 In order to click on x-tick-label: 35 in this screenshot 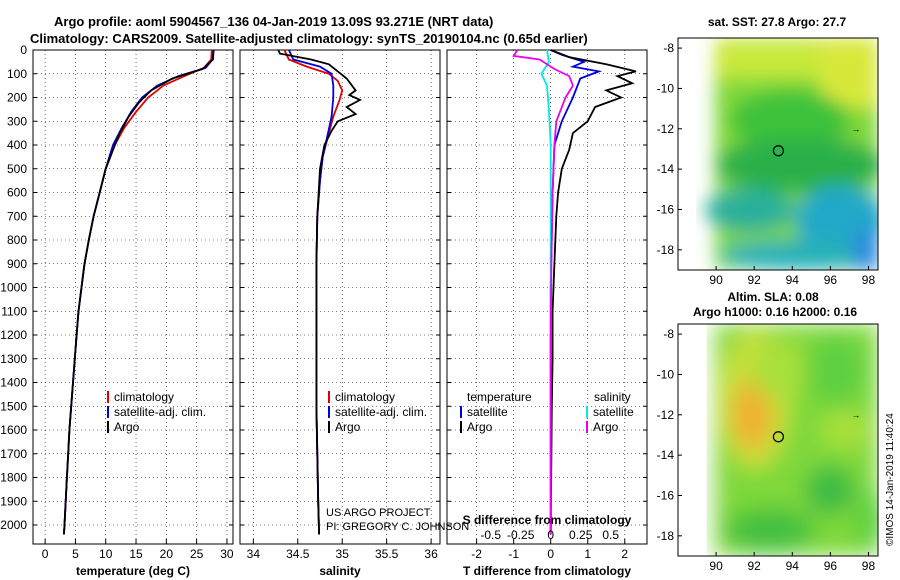, I will do `click(343, 554)`.